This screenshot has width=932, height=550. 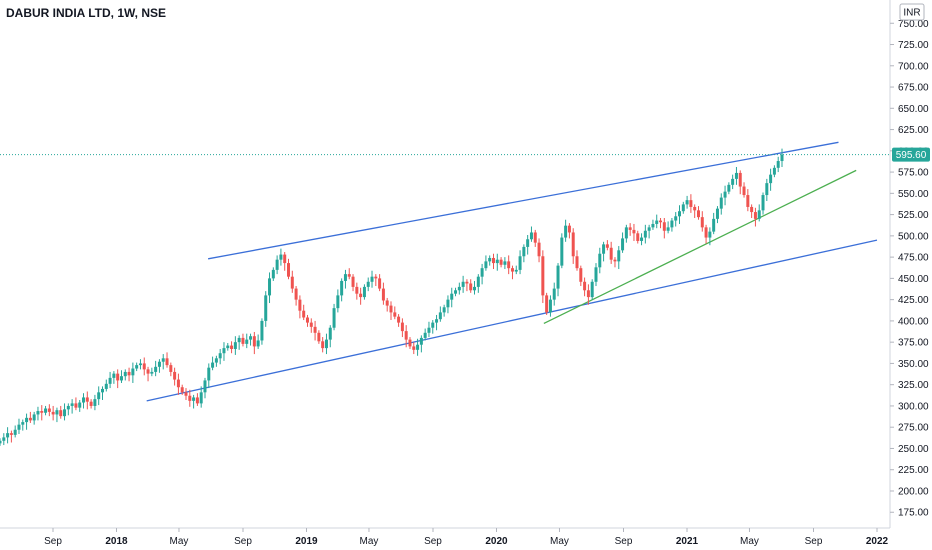 What do you see at coordinates (86, 13) in the screenshot?
I see `chart-title: DABUR INDIA LTD, 1W, NSE` at bounding box center [86, 13].